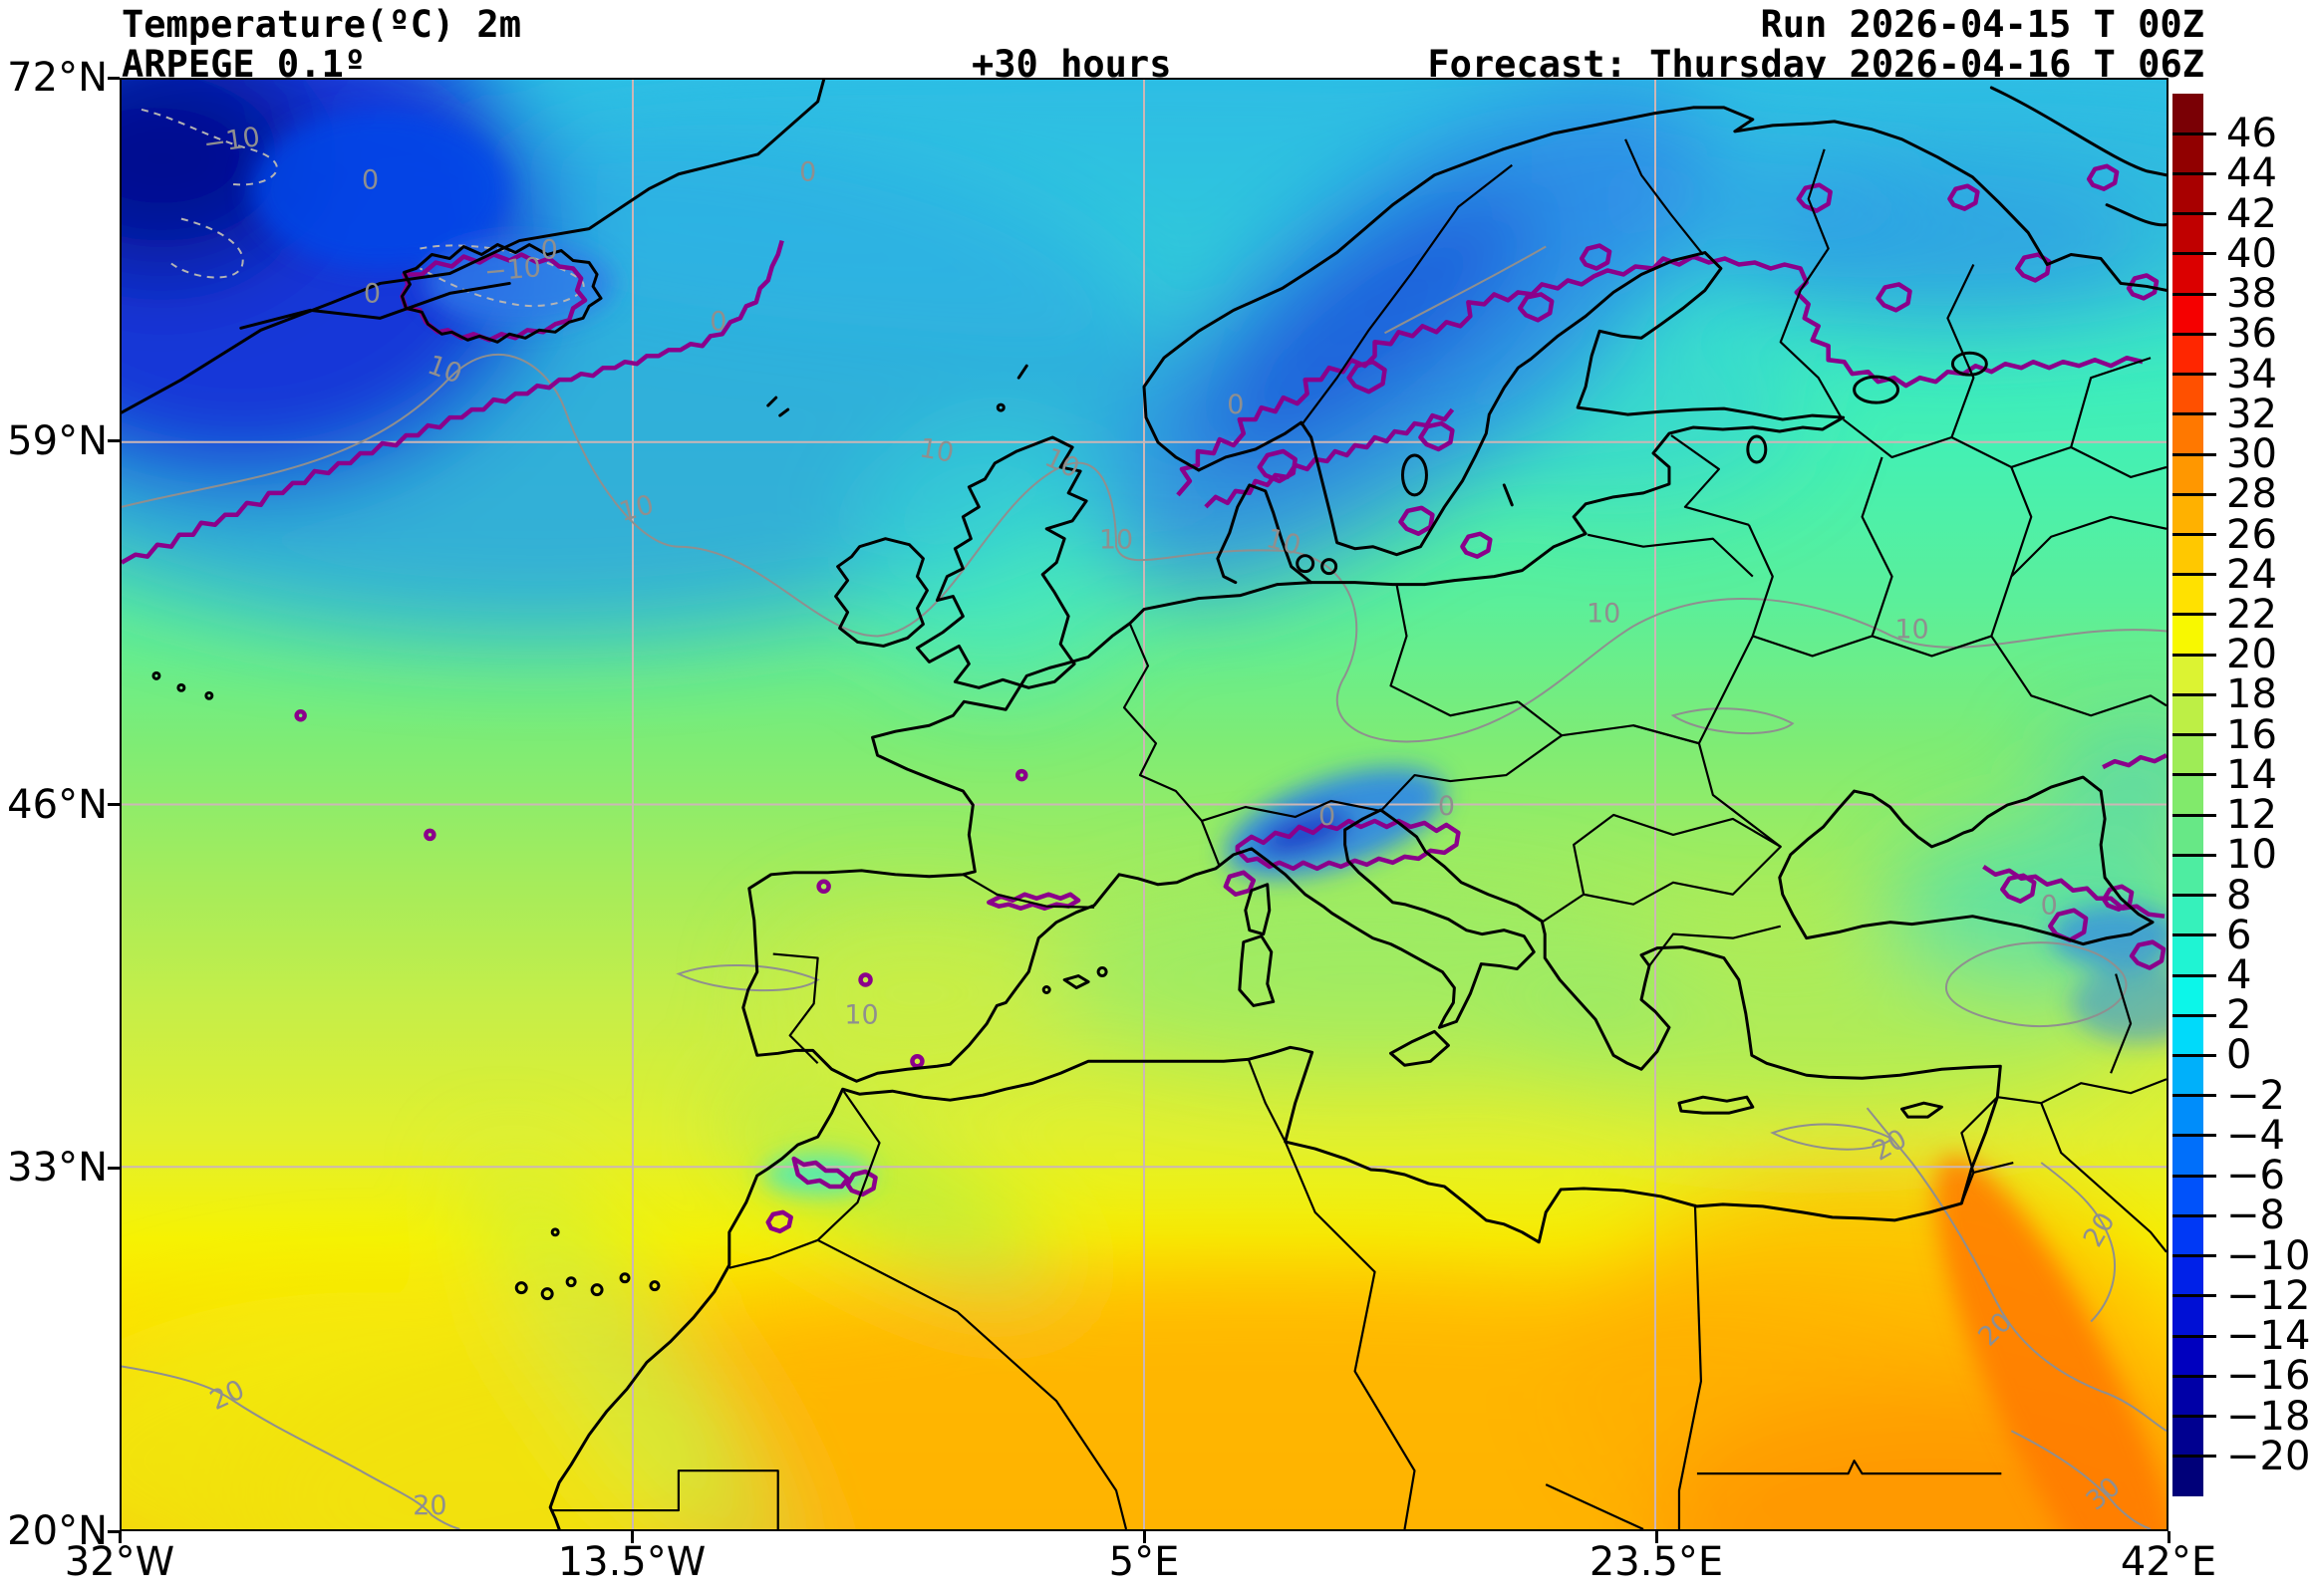  I want to click on colorbar-tick-label: 34, so click(2251, 374).